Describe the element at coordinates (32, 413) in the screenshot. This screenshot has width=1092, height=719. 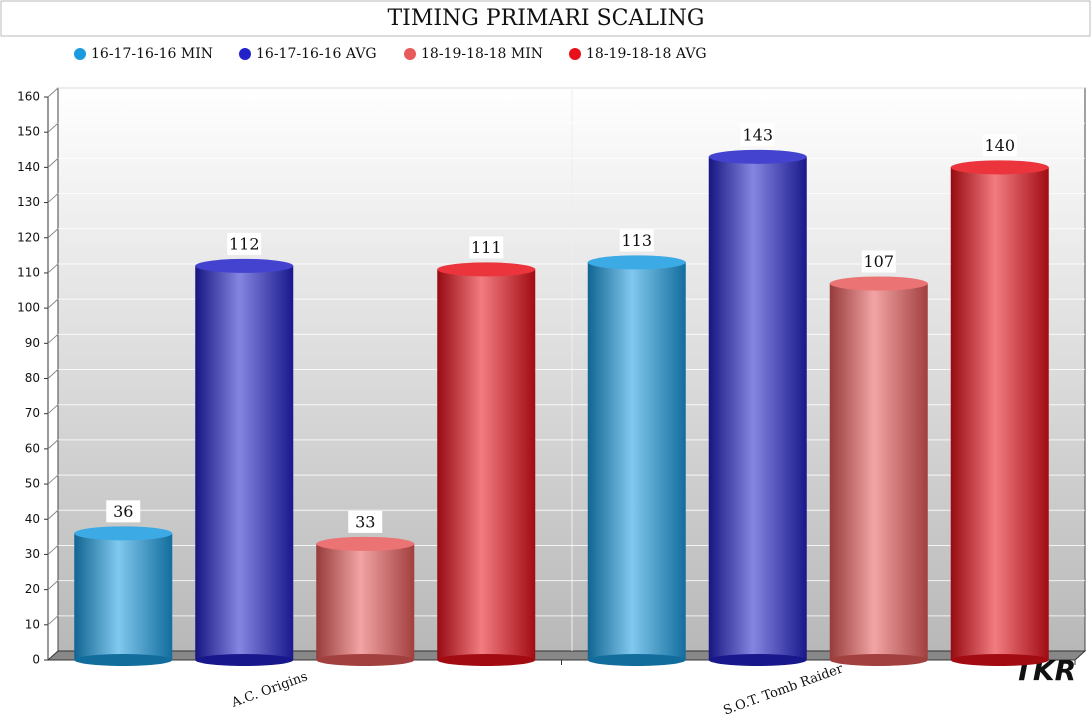
I see `y-tick-label: 70` at that location.